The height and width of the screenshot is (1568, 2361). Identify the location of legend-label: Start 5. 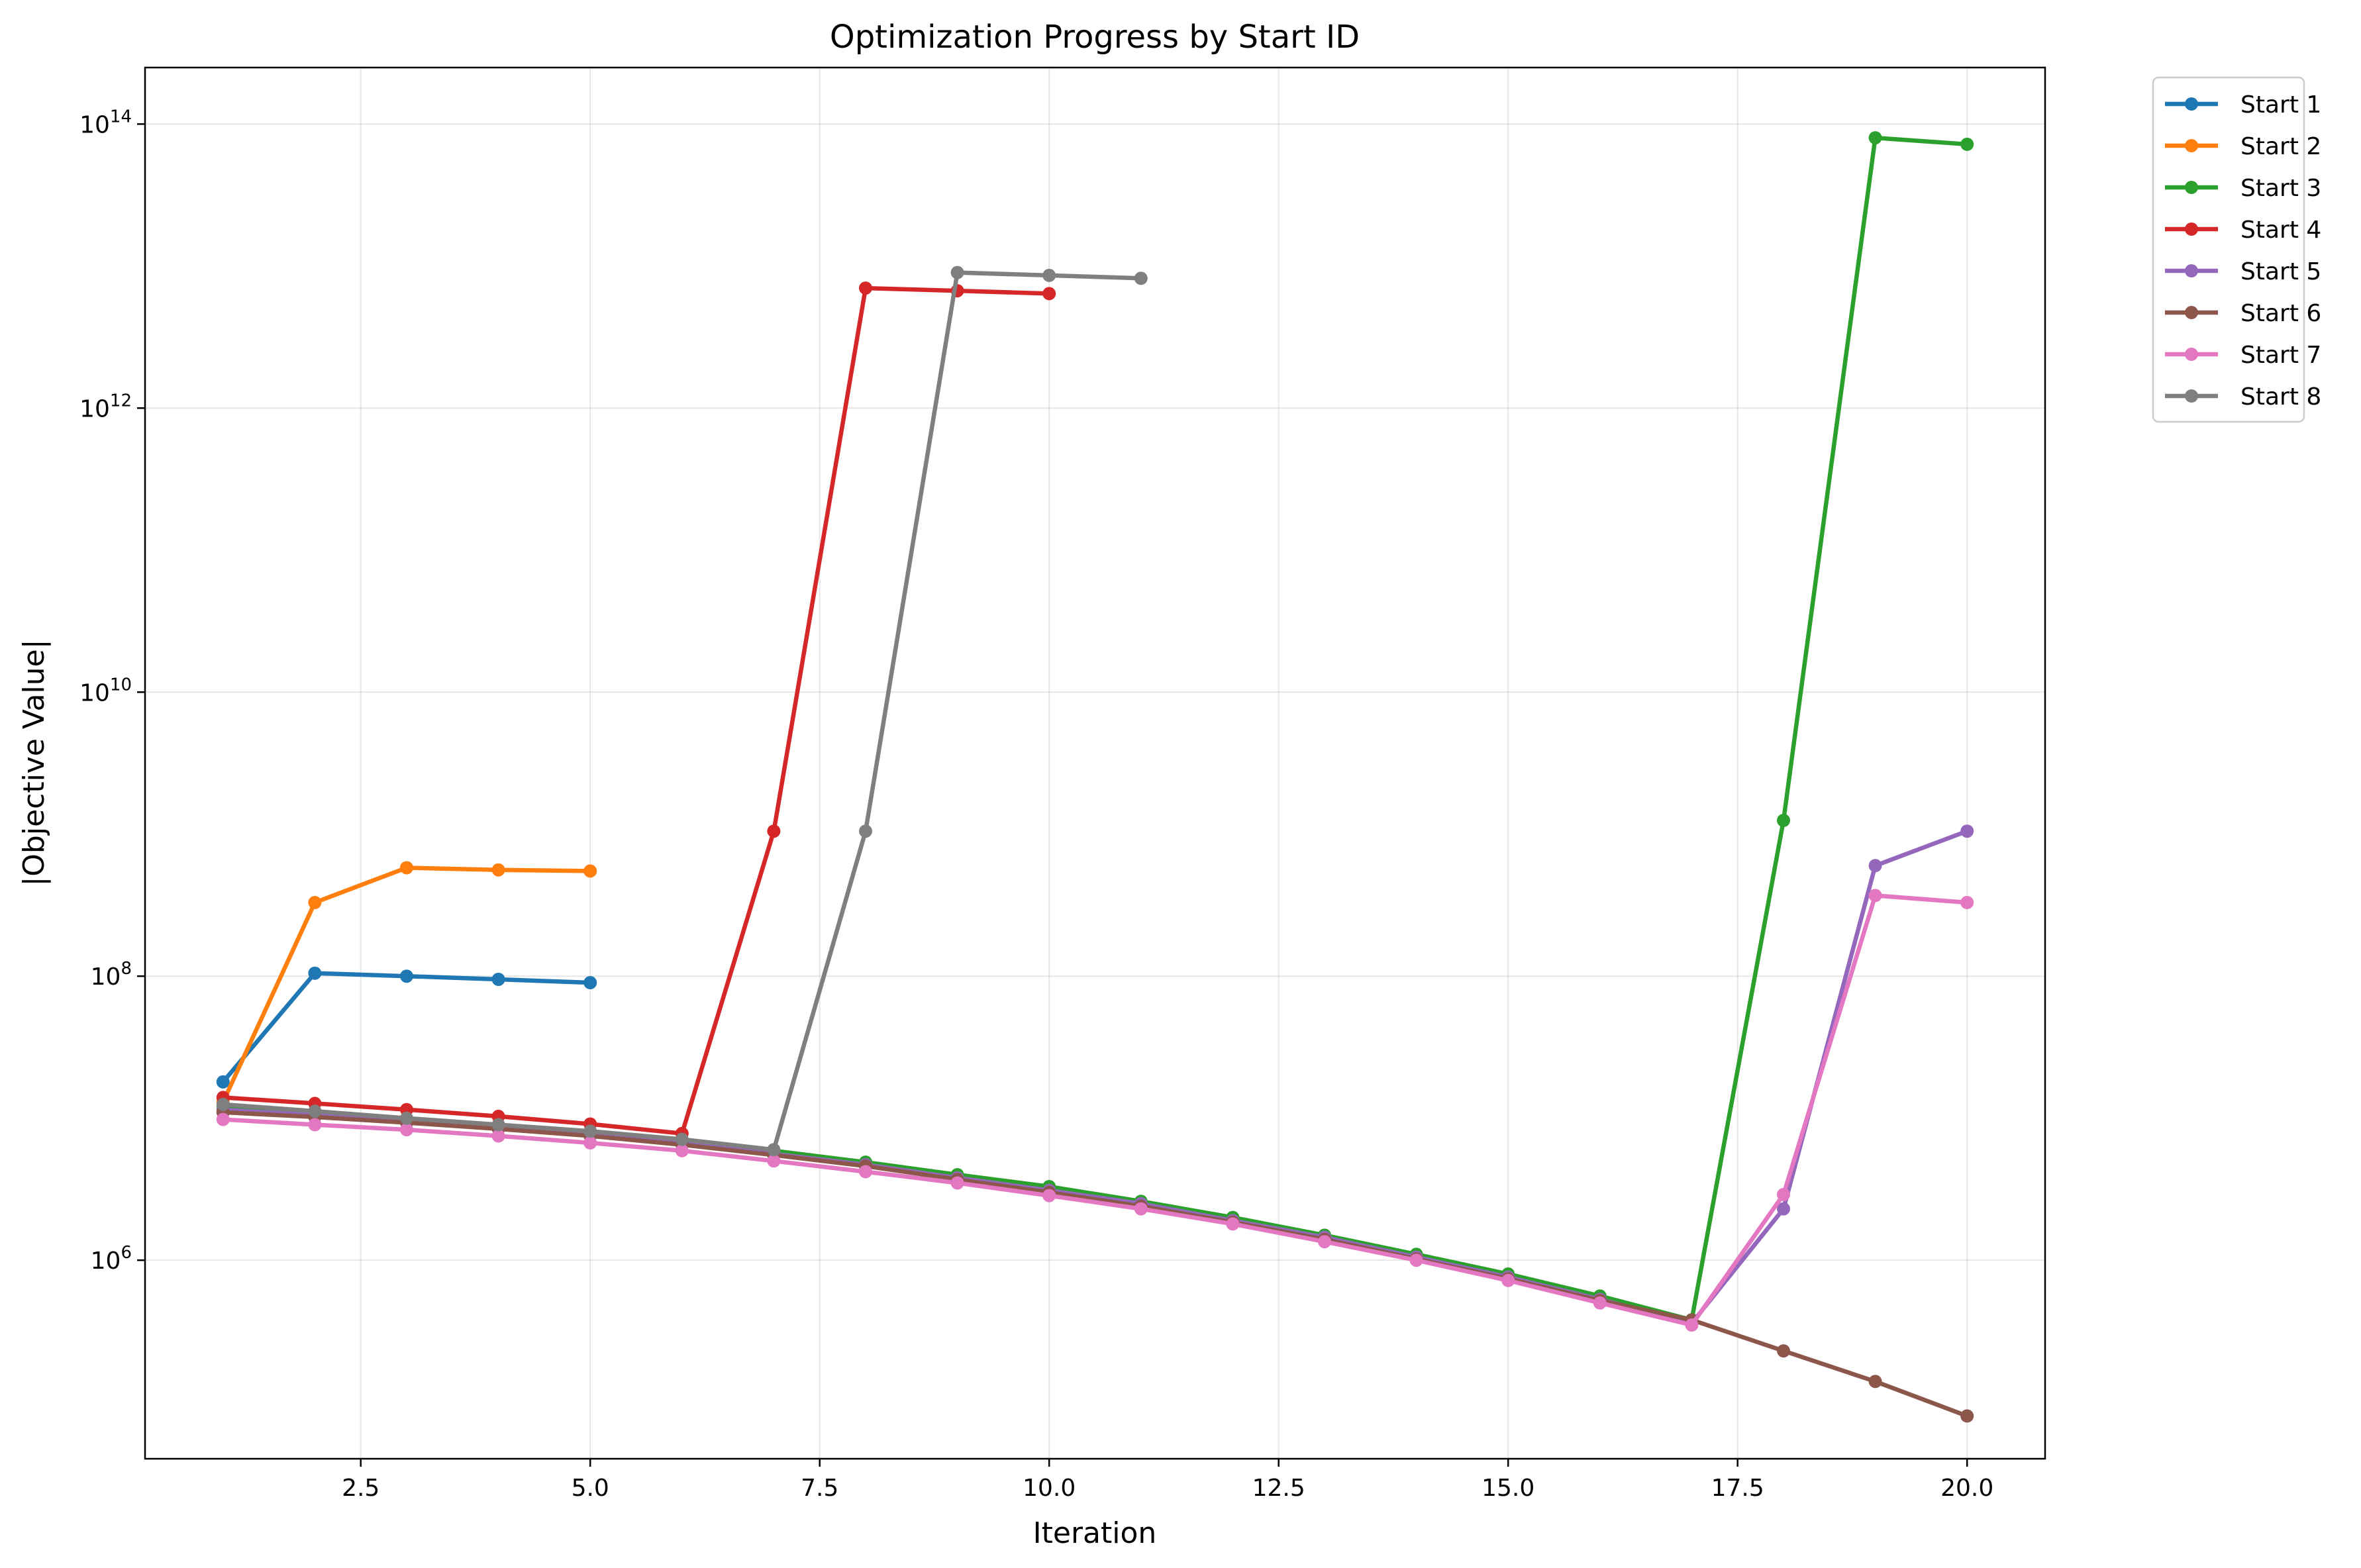
(2280, 271).